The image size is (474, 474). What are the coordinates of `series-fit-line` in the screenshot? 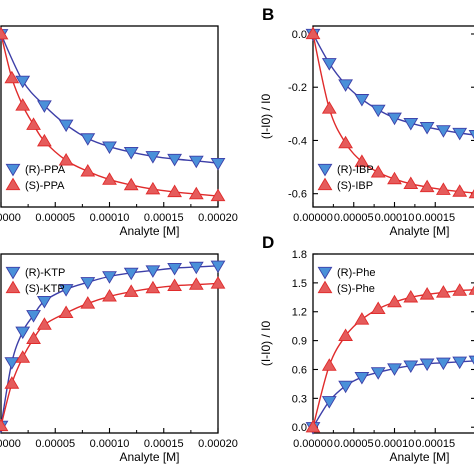 It's located at (109, 354).